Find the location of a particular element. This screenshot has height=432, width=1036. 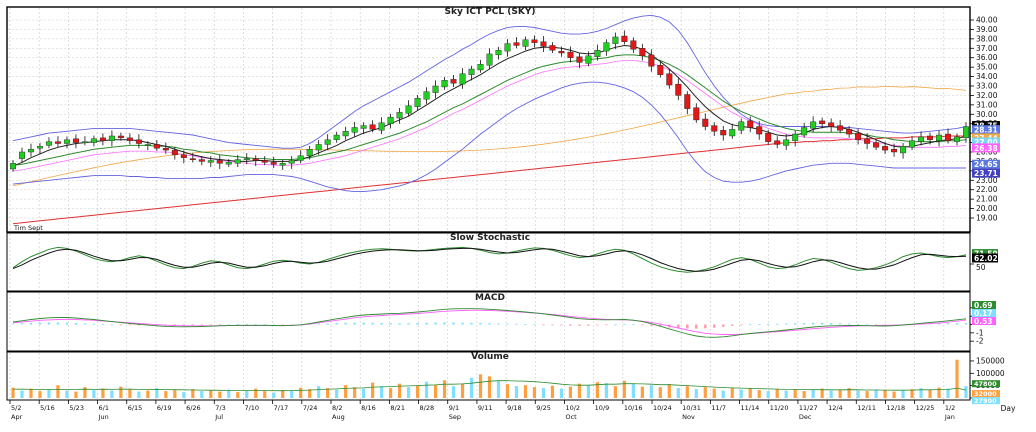

date-tick-label: 5/2 is located at coordinates (16, 408).